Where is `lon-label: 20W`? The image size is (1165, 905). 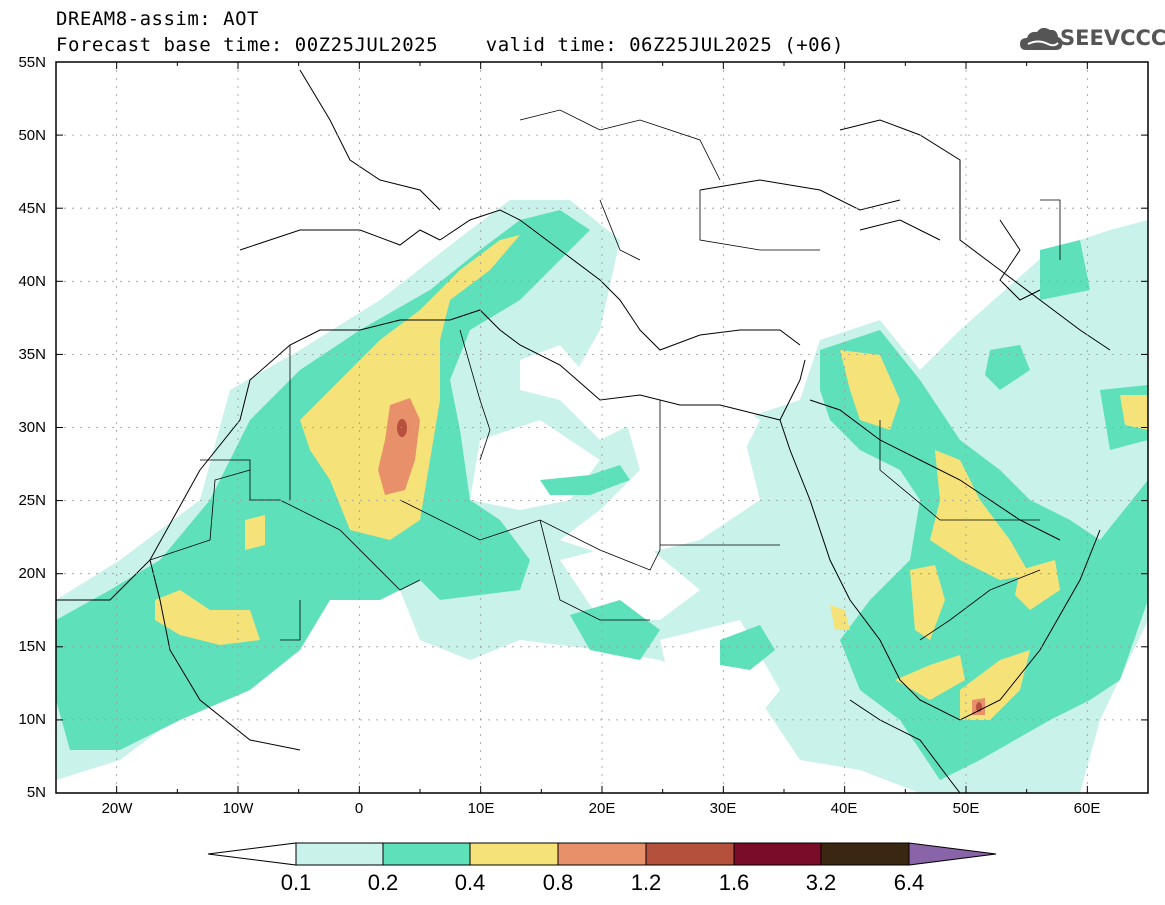
lon-label: 20W is located at coordinates (117, 808).